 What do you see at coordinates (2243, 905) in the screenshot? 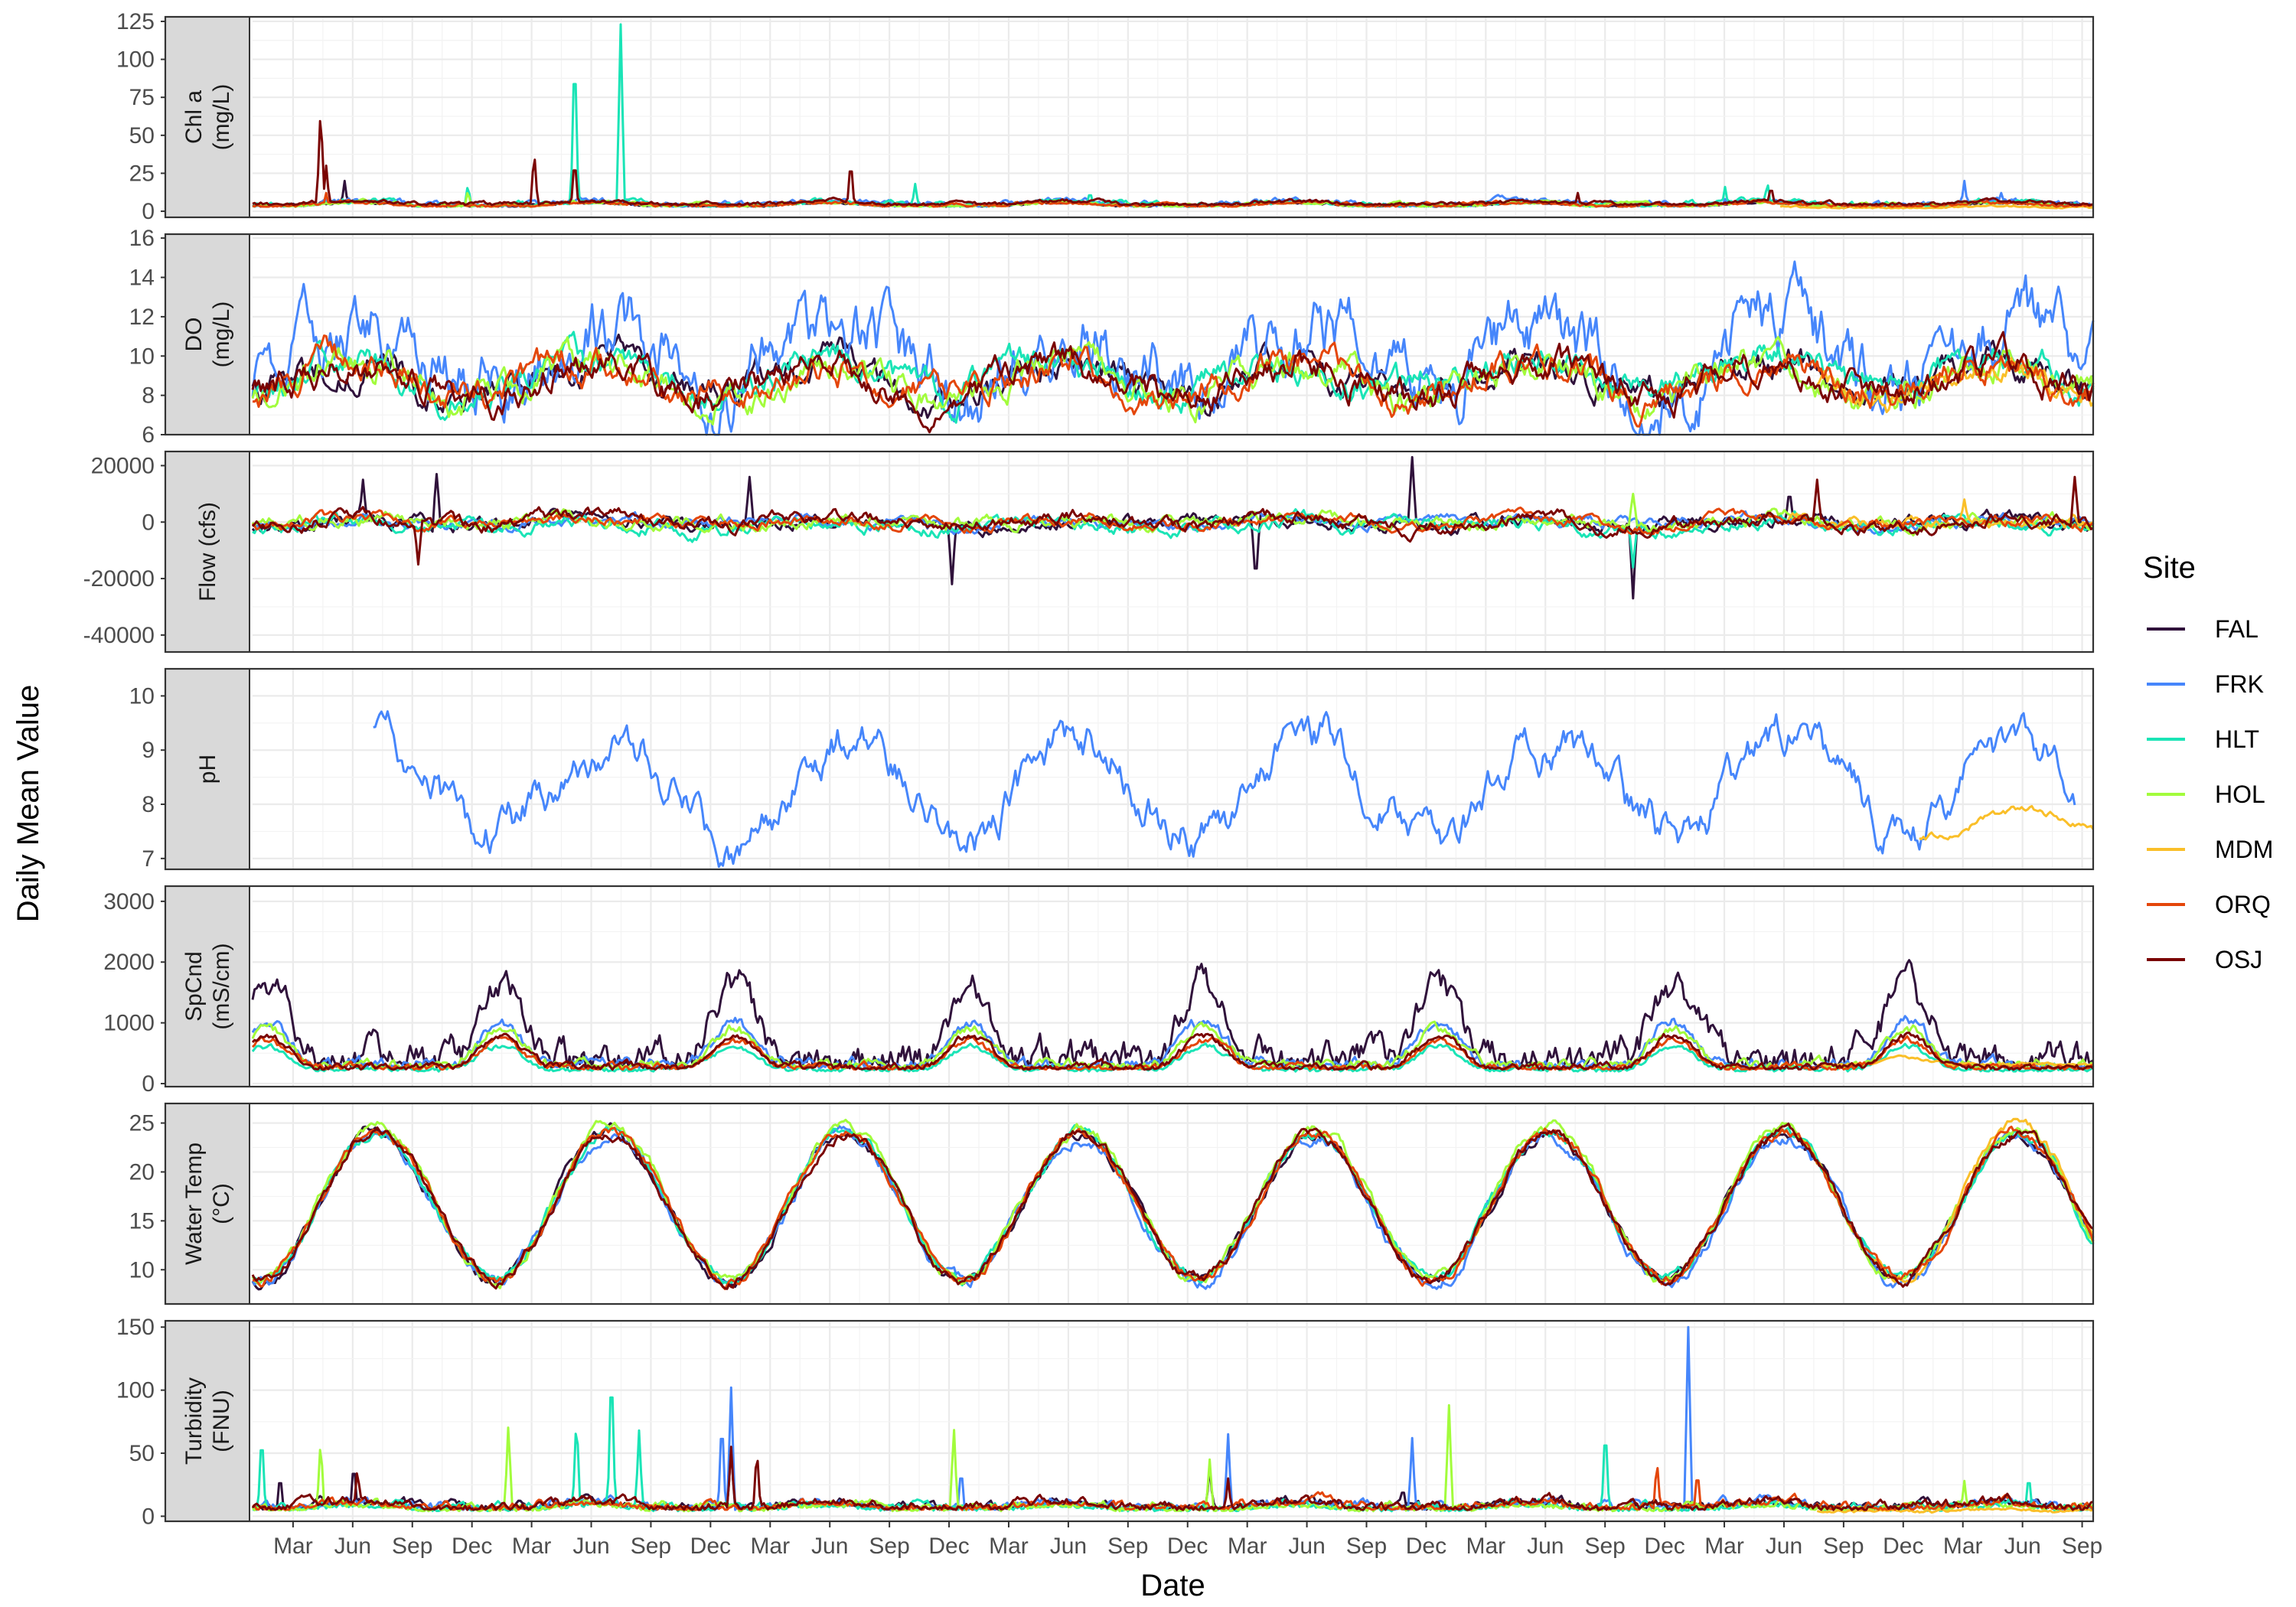
I see `legend-label-orq: ORQ` at bounding box center [2243, 905].